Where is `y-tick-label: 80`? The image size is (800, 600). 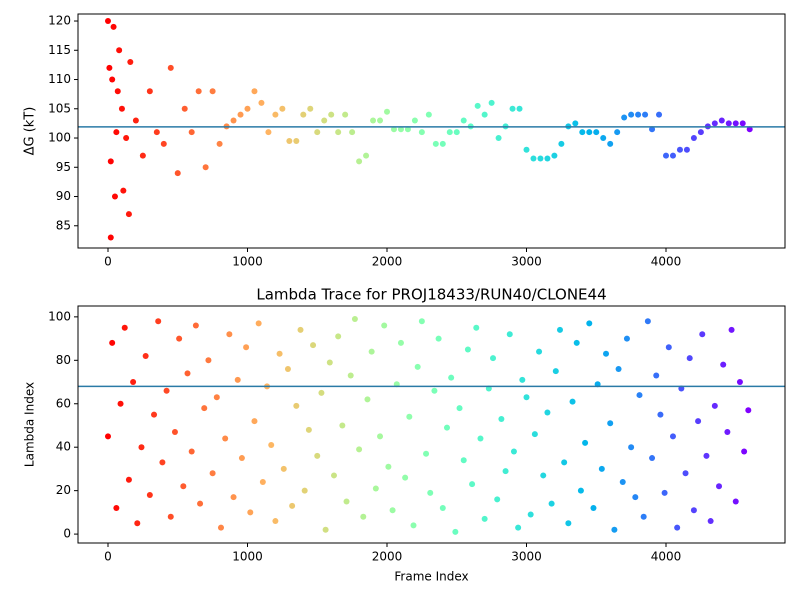
y-tick-label: 80 is located at coordinates (63, 360).